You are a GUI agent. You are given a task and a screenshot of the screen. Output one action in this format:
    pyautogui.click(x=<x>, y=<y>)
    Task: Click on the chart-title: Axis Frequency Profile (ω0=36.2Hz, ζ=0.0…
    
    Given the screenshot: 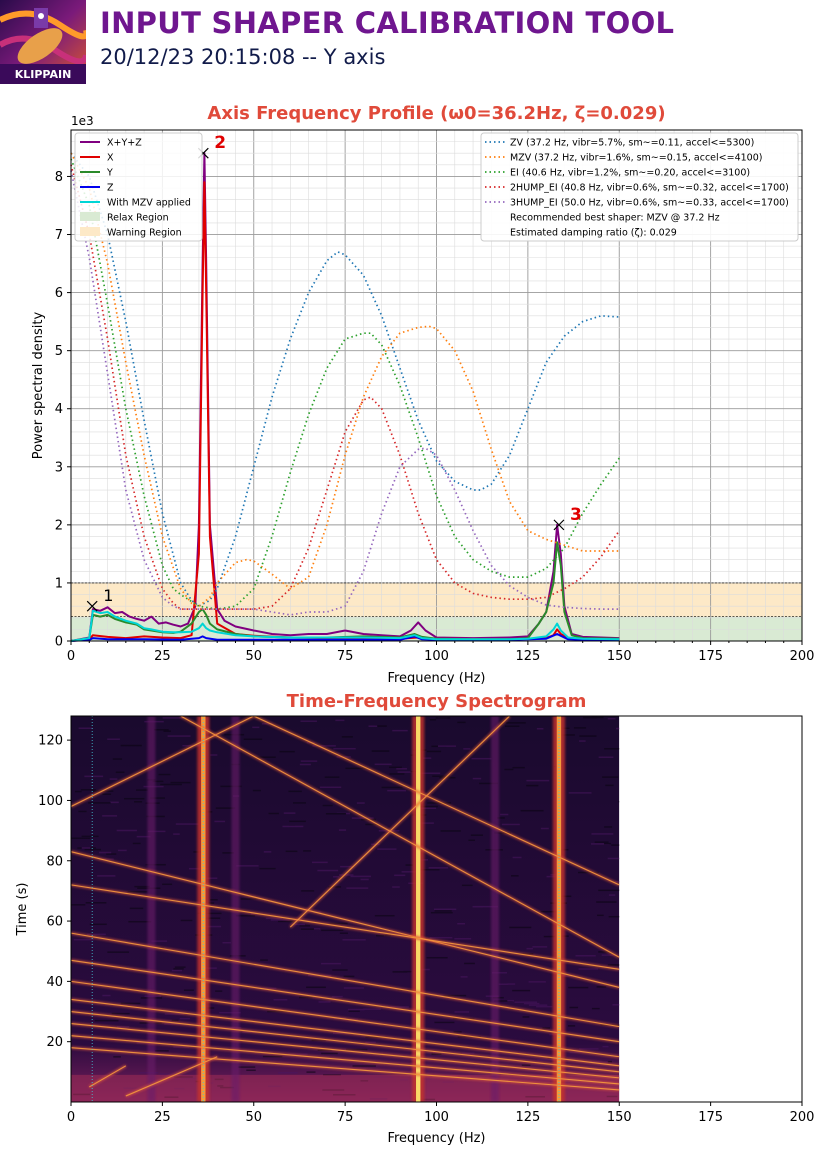 What is the action you would take?
    pyautogui.click(x=436, y=113)
    